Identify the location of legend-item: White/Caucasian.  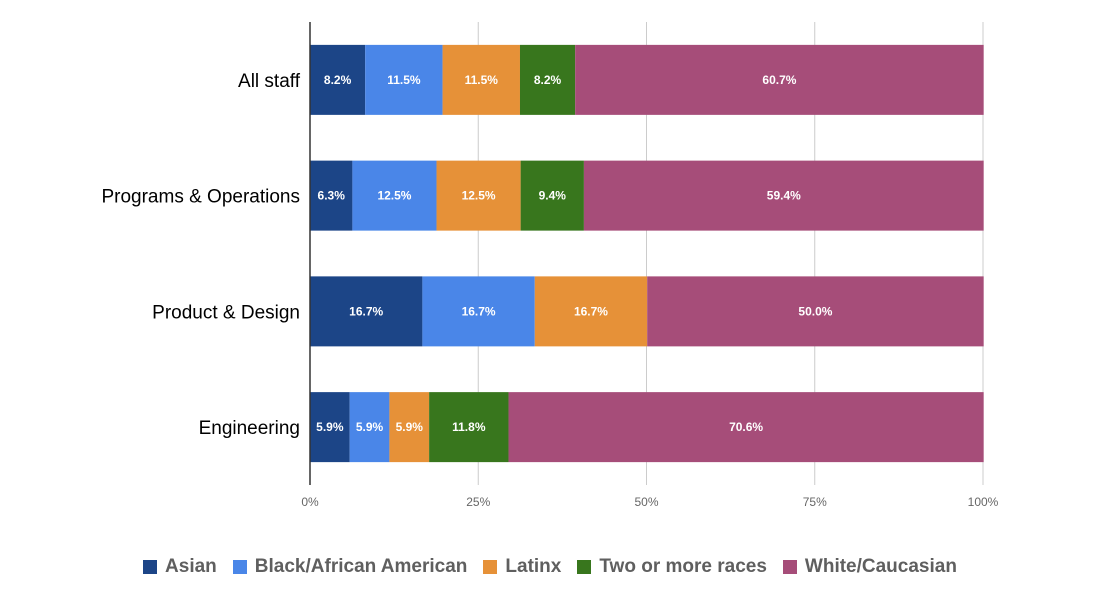
(869, 567).